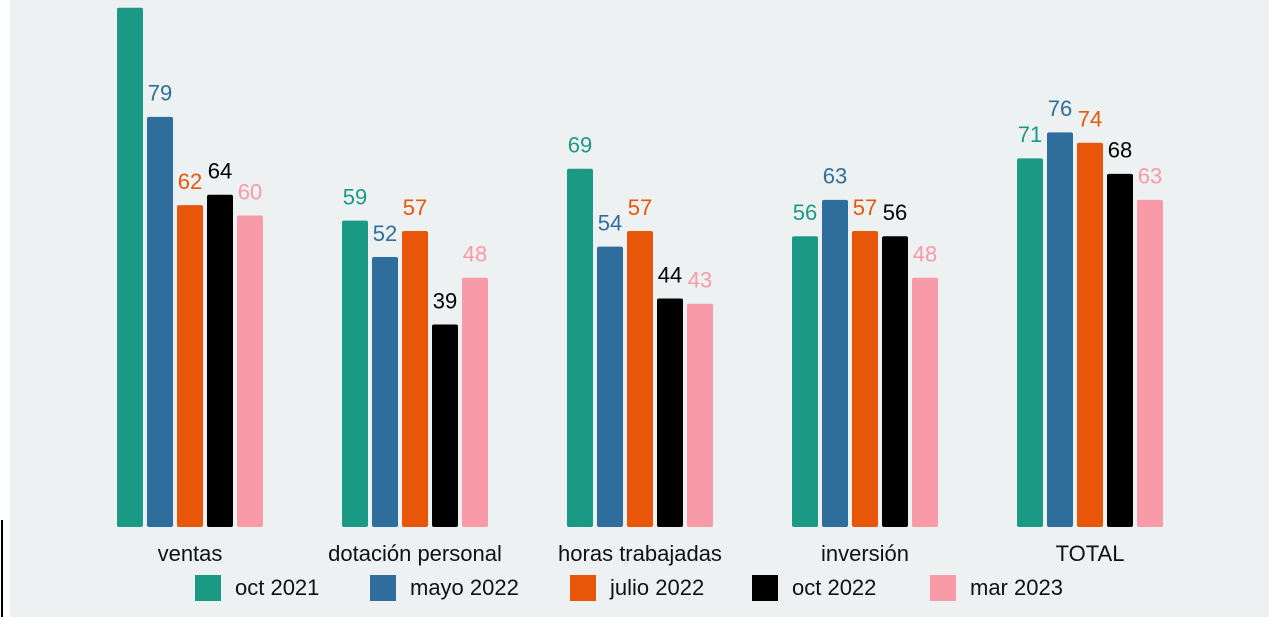  Describe the element at coordinates (1090, 119) in the screenshot. I see `data-label: 74` at that location.